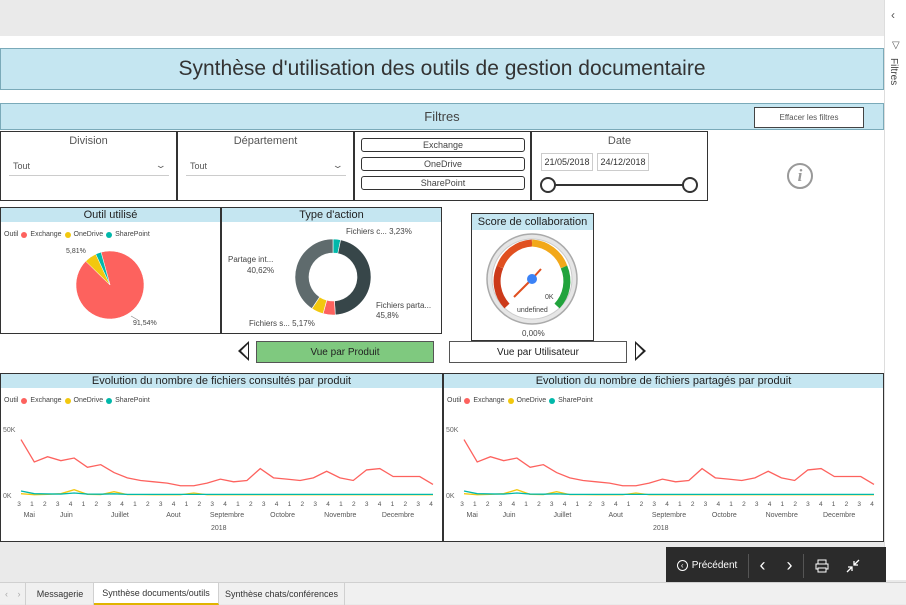 The height and width of the screenshot is (605, 906). Describe the element at coordinates (161, 165) in the screenshot. I see `chevron-down-icon: ⌄` at that location.